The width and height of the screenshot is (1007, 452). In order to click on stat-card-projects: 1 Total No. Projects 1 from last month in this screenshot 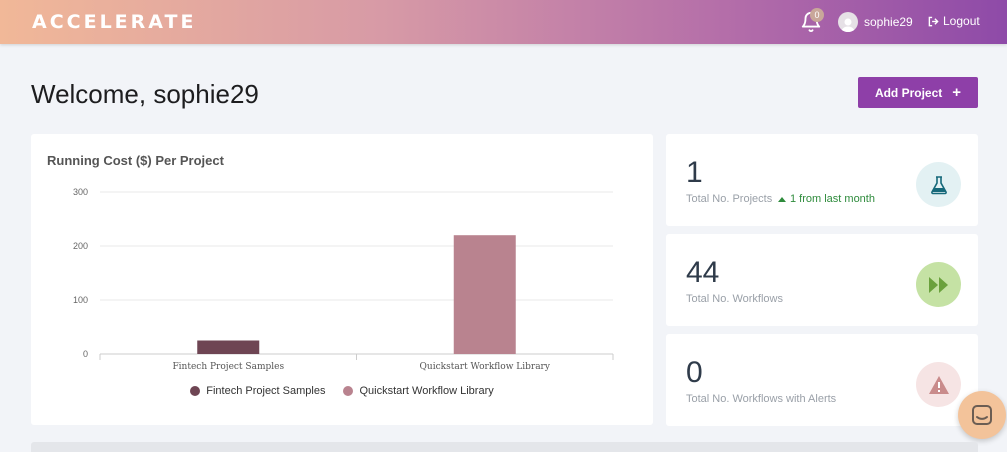, I will do `click(822, 180)`.